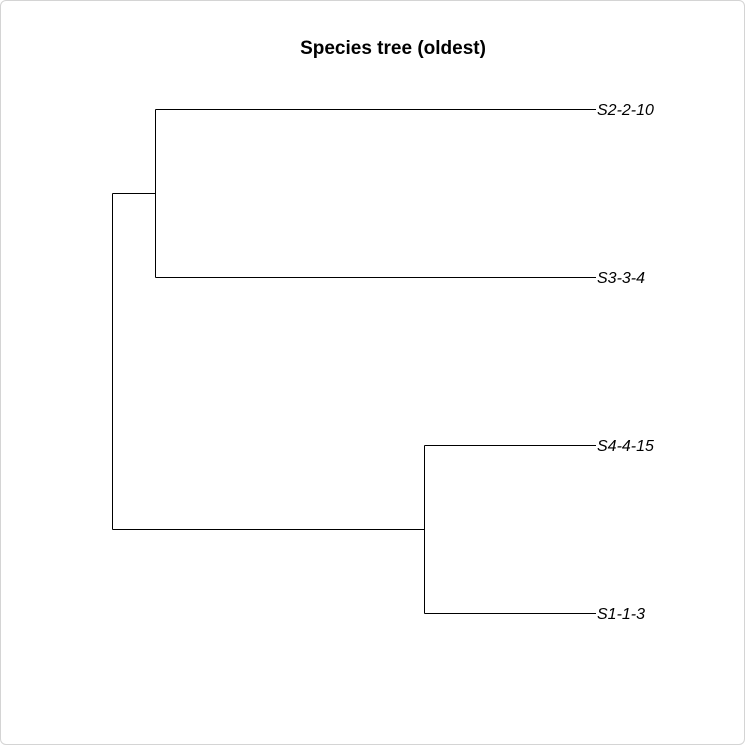 This screenshot has width=745, height=745. Describe the element at coordinates (625, 110) in the screenshot. I see `tip-label: S2-2-10` at that location.